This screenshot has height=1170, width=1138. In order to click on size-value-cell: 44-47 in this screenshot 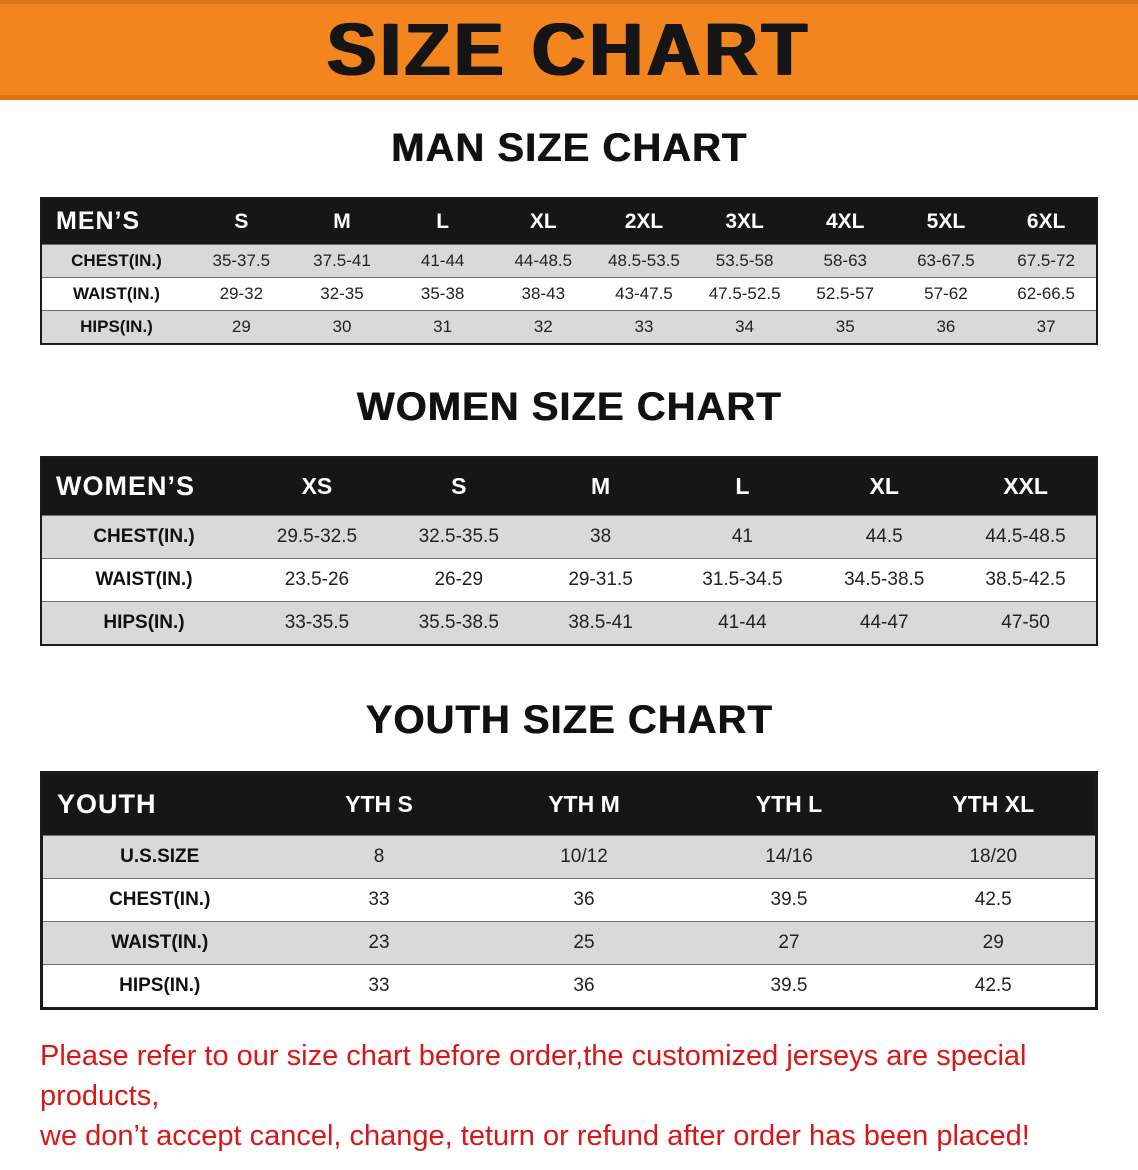, I will do `click(884, 622)`.